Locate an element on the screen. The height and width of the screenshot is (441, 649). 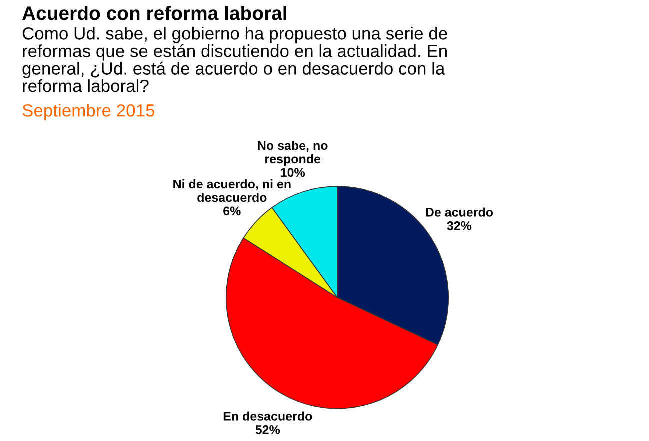
slice-label: Ni de acuerdo, ni en desacuerdo is located at coordinates (232, 190).